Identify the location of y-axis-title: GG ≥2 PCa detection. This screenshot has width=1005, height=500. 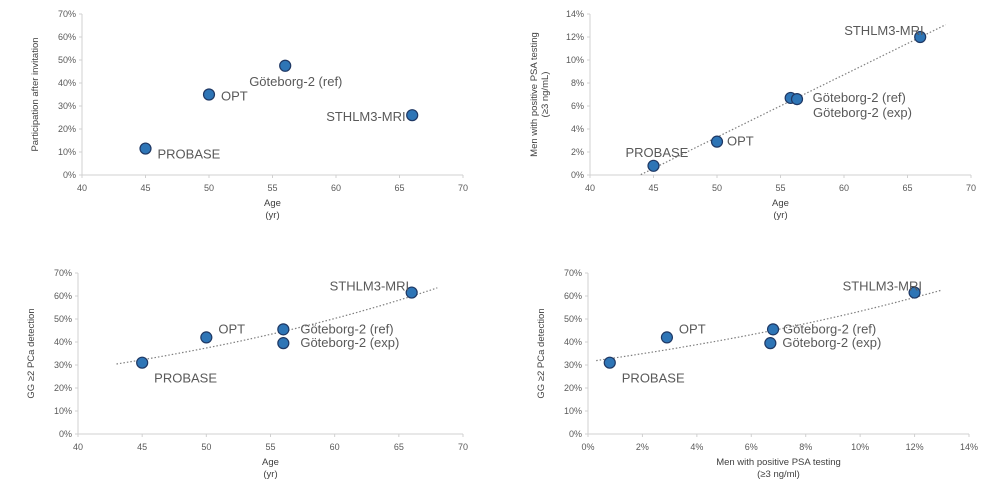
(541, 353).